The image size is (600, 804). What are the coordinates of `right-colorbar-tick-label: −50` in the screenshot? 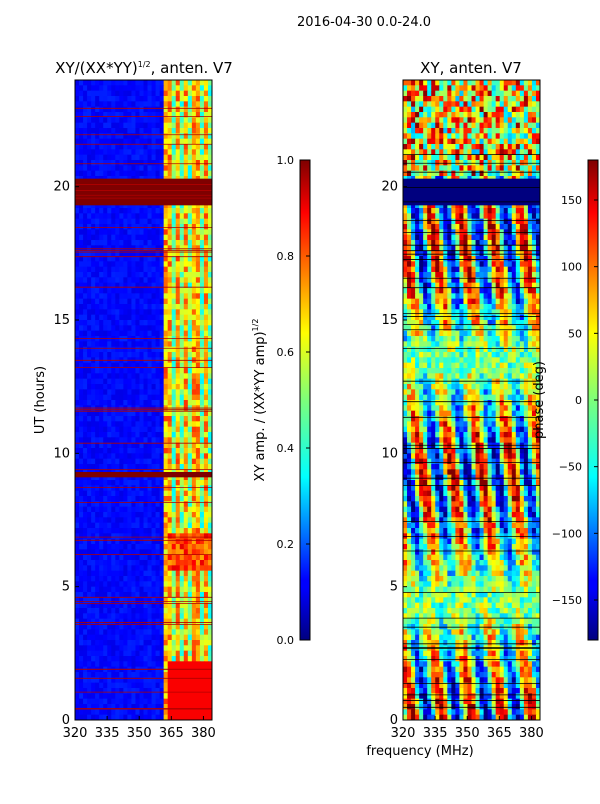 It's located at (570, 467).